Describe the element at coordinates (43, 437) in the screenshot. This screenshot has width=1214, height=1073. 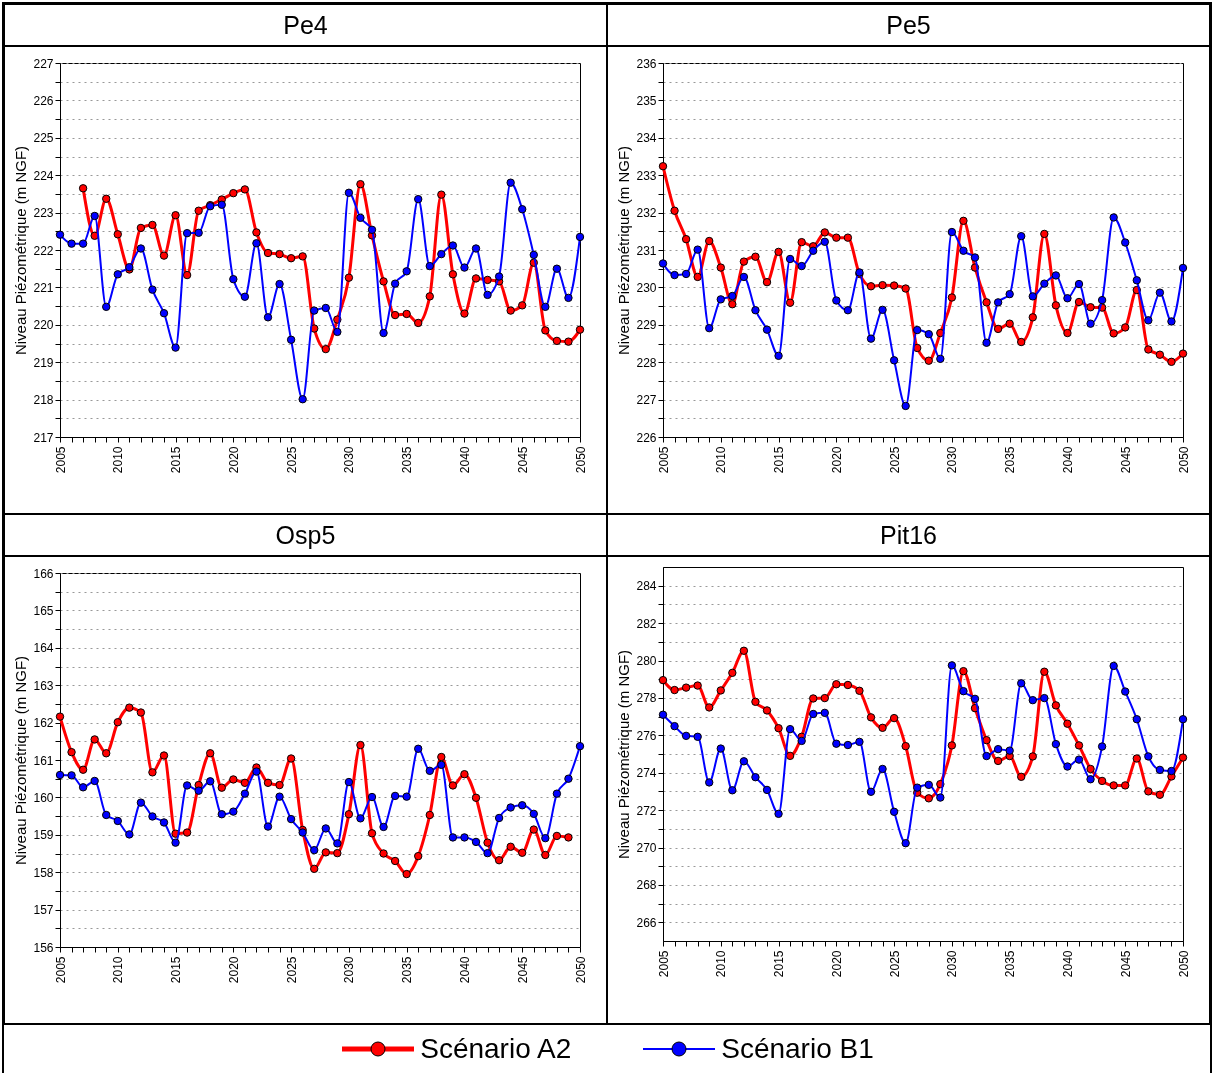
I see `y-tick-label: 217` at that location.